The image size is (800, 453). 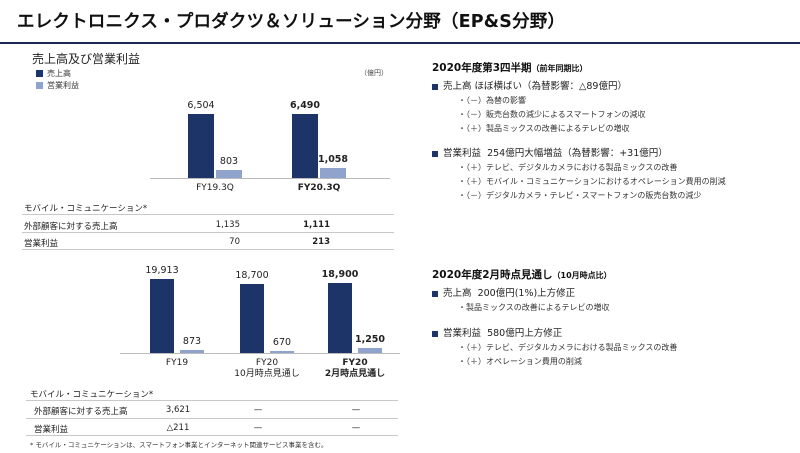 I want to click on category-label-2: FY20.3Q, so click(x=319, y=188).